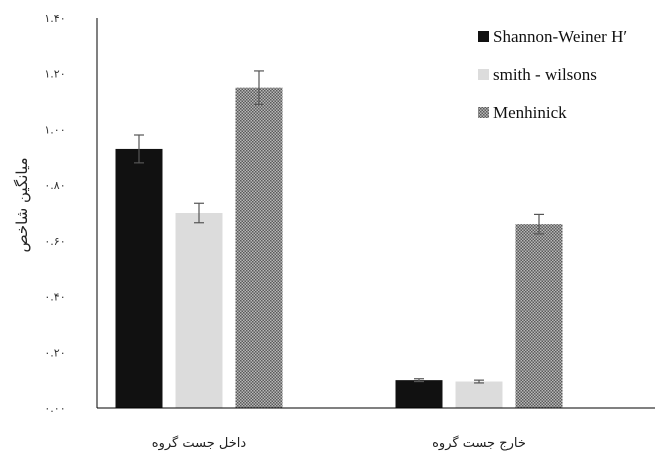 The width and height of the screenshot is (671, 457). I want to click on legend-item: Menhinick, so click(522, 112).